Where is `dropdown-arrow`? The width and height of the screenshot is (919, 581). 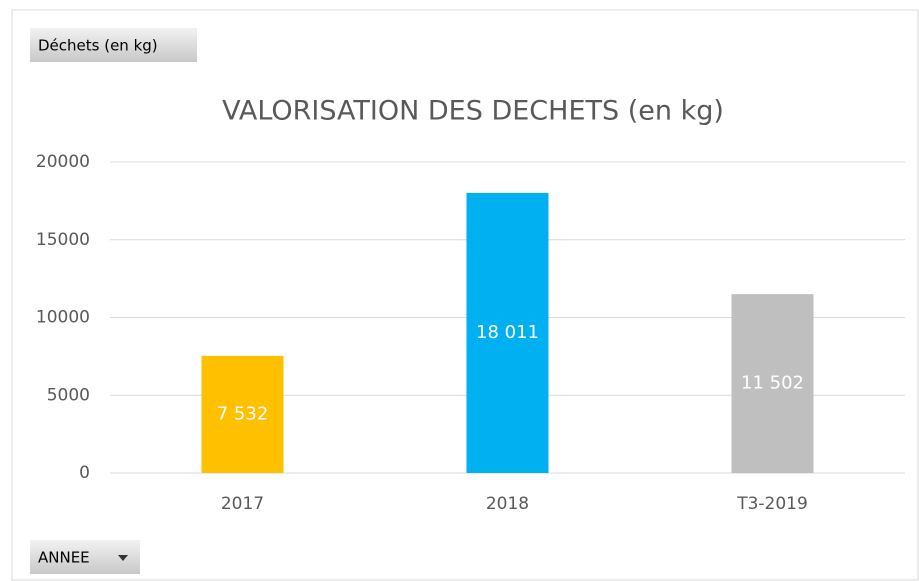
dropdown-arrow is located at coordinates (123, 558).